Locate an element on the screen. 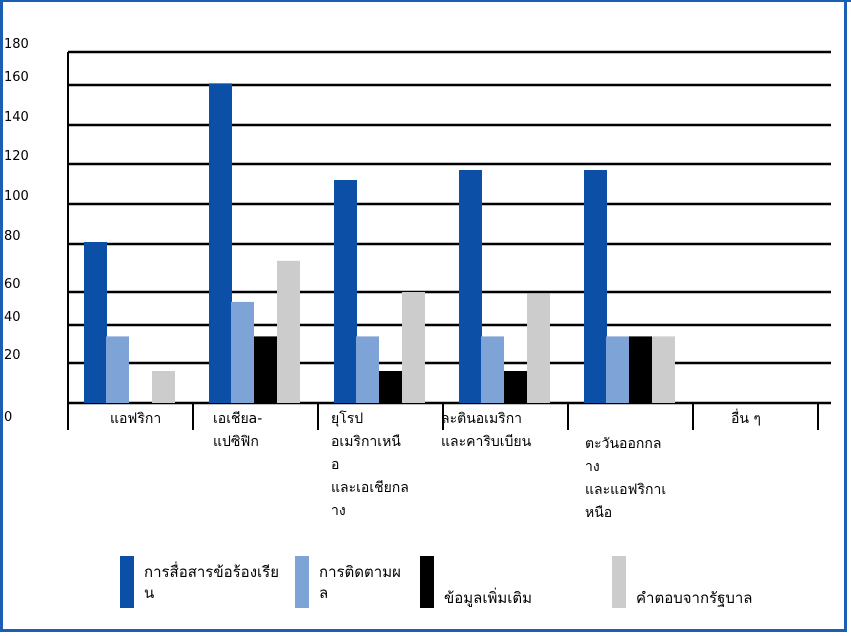  category-label: แอฟริกา is located at coordinates (135, 419).